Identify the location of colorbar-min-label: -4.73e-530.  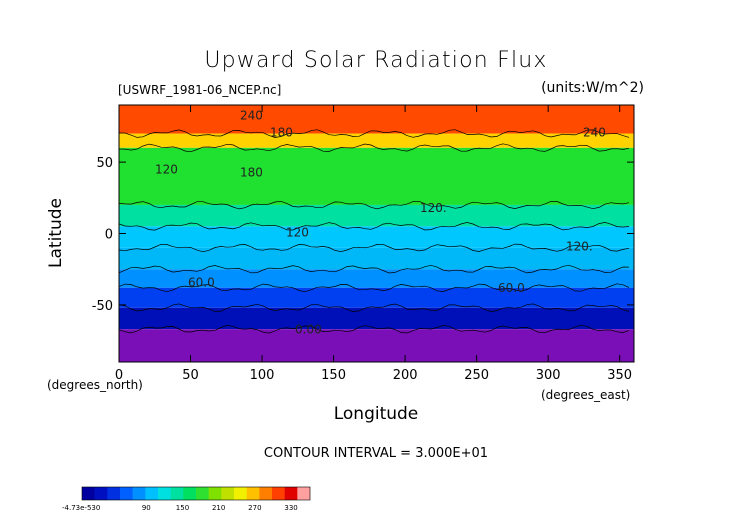
(81, 508).